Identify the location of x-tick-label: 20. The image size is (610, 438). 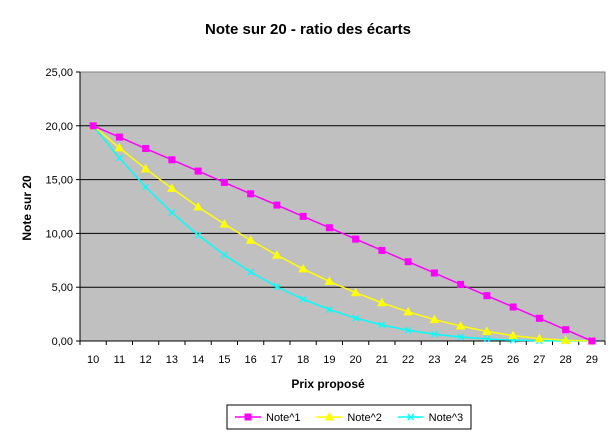
(356, 360).